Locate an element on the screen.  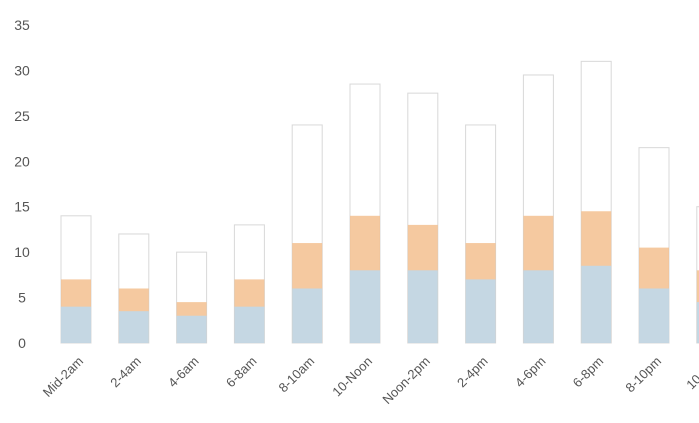
x-tick-label-8: 4-6pm is located at coordinates (530, 372).